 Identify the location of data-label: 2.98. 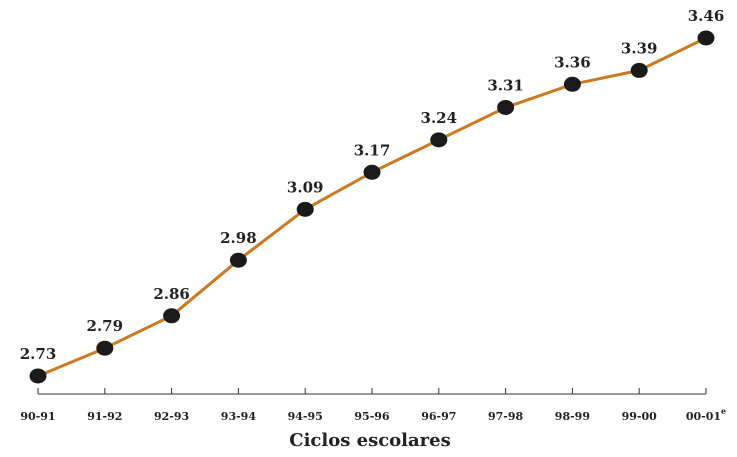
(238, 238).